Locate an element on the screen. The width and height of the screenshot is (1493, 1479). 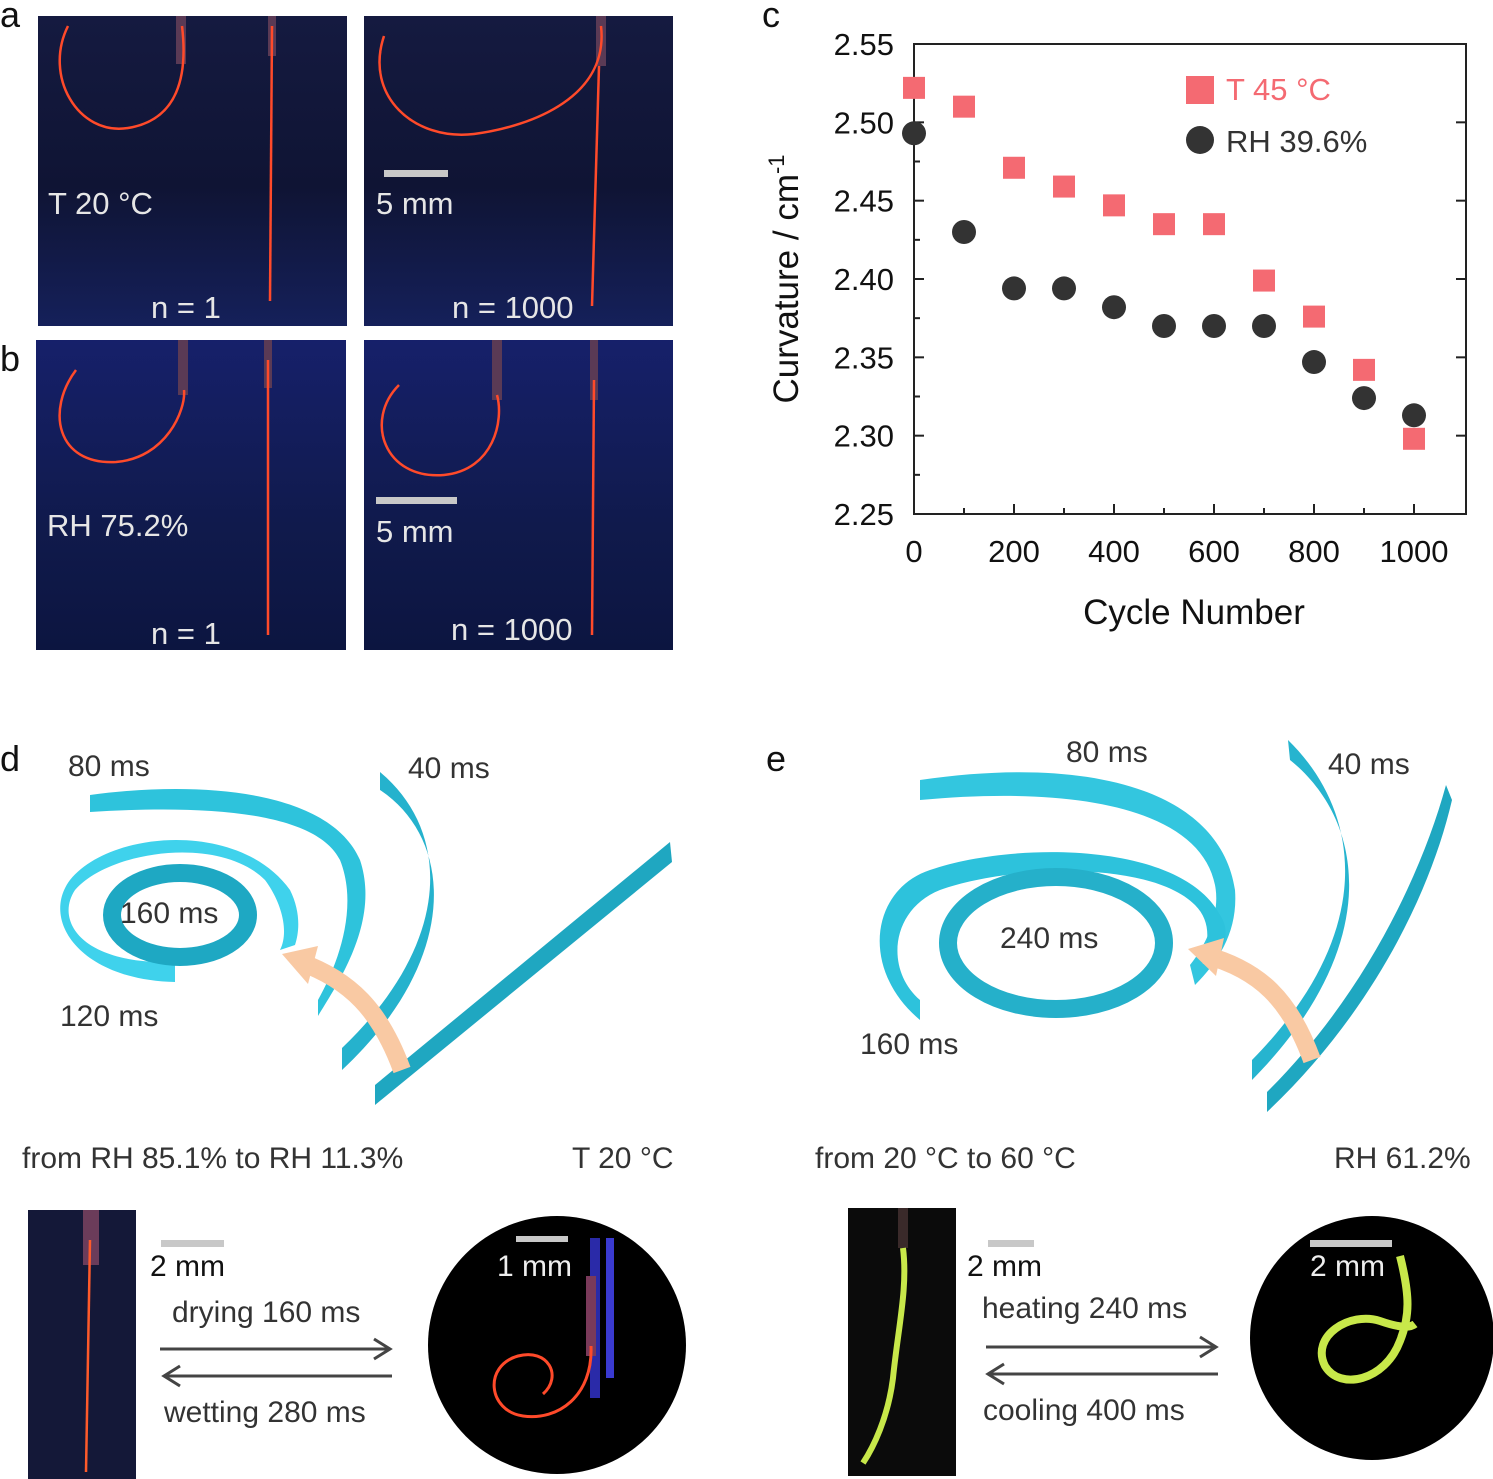
photo-b-n1000: 5 mm n = 1000 is located at coordinates (518, 495).